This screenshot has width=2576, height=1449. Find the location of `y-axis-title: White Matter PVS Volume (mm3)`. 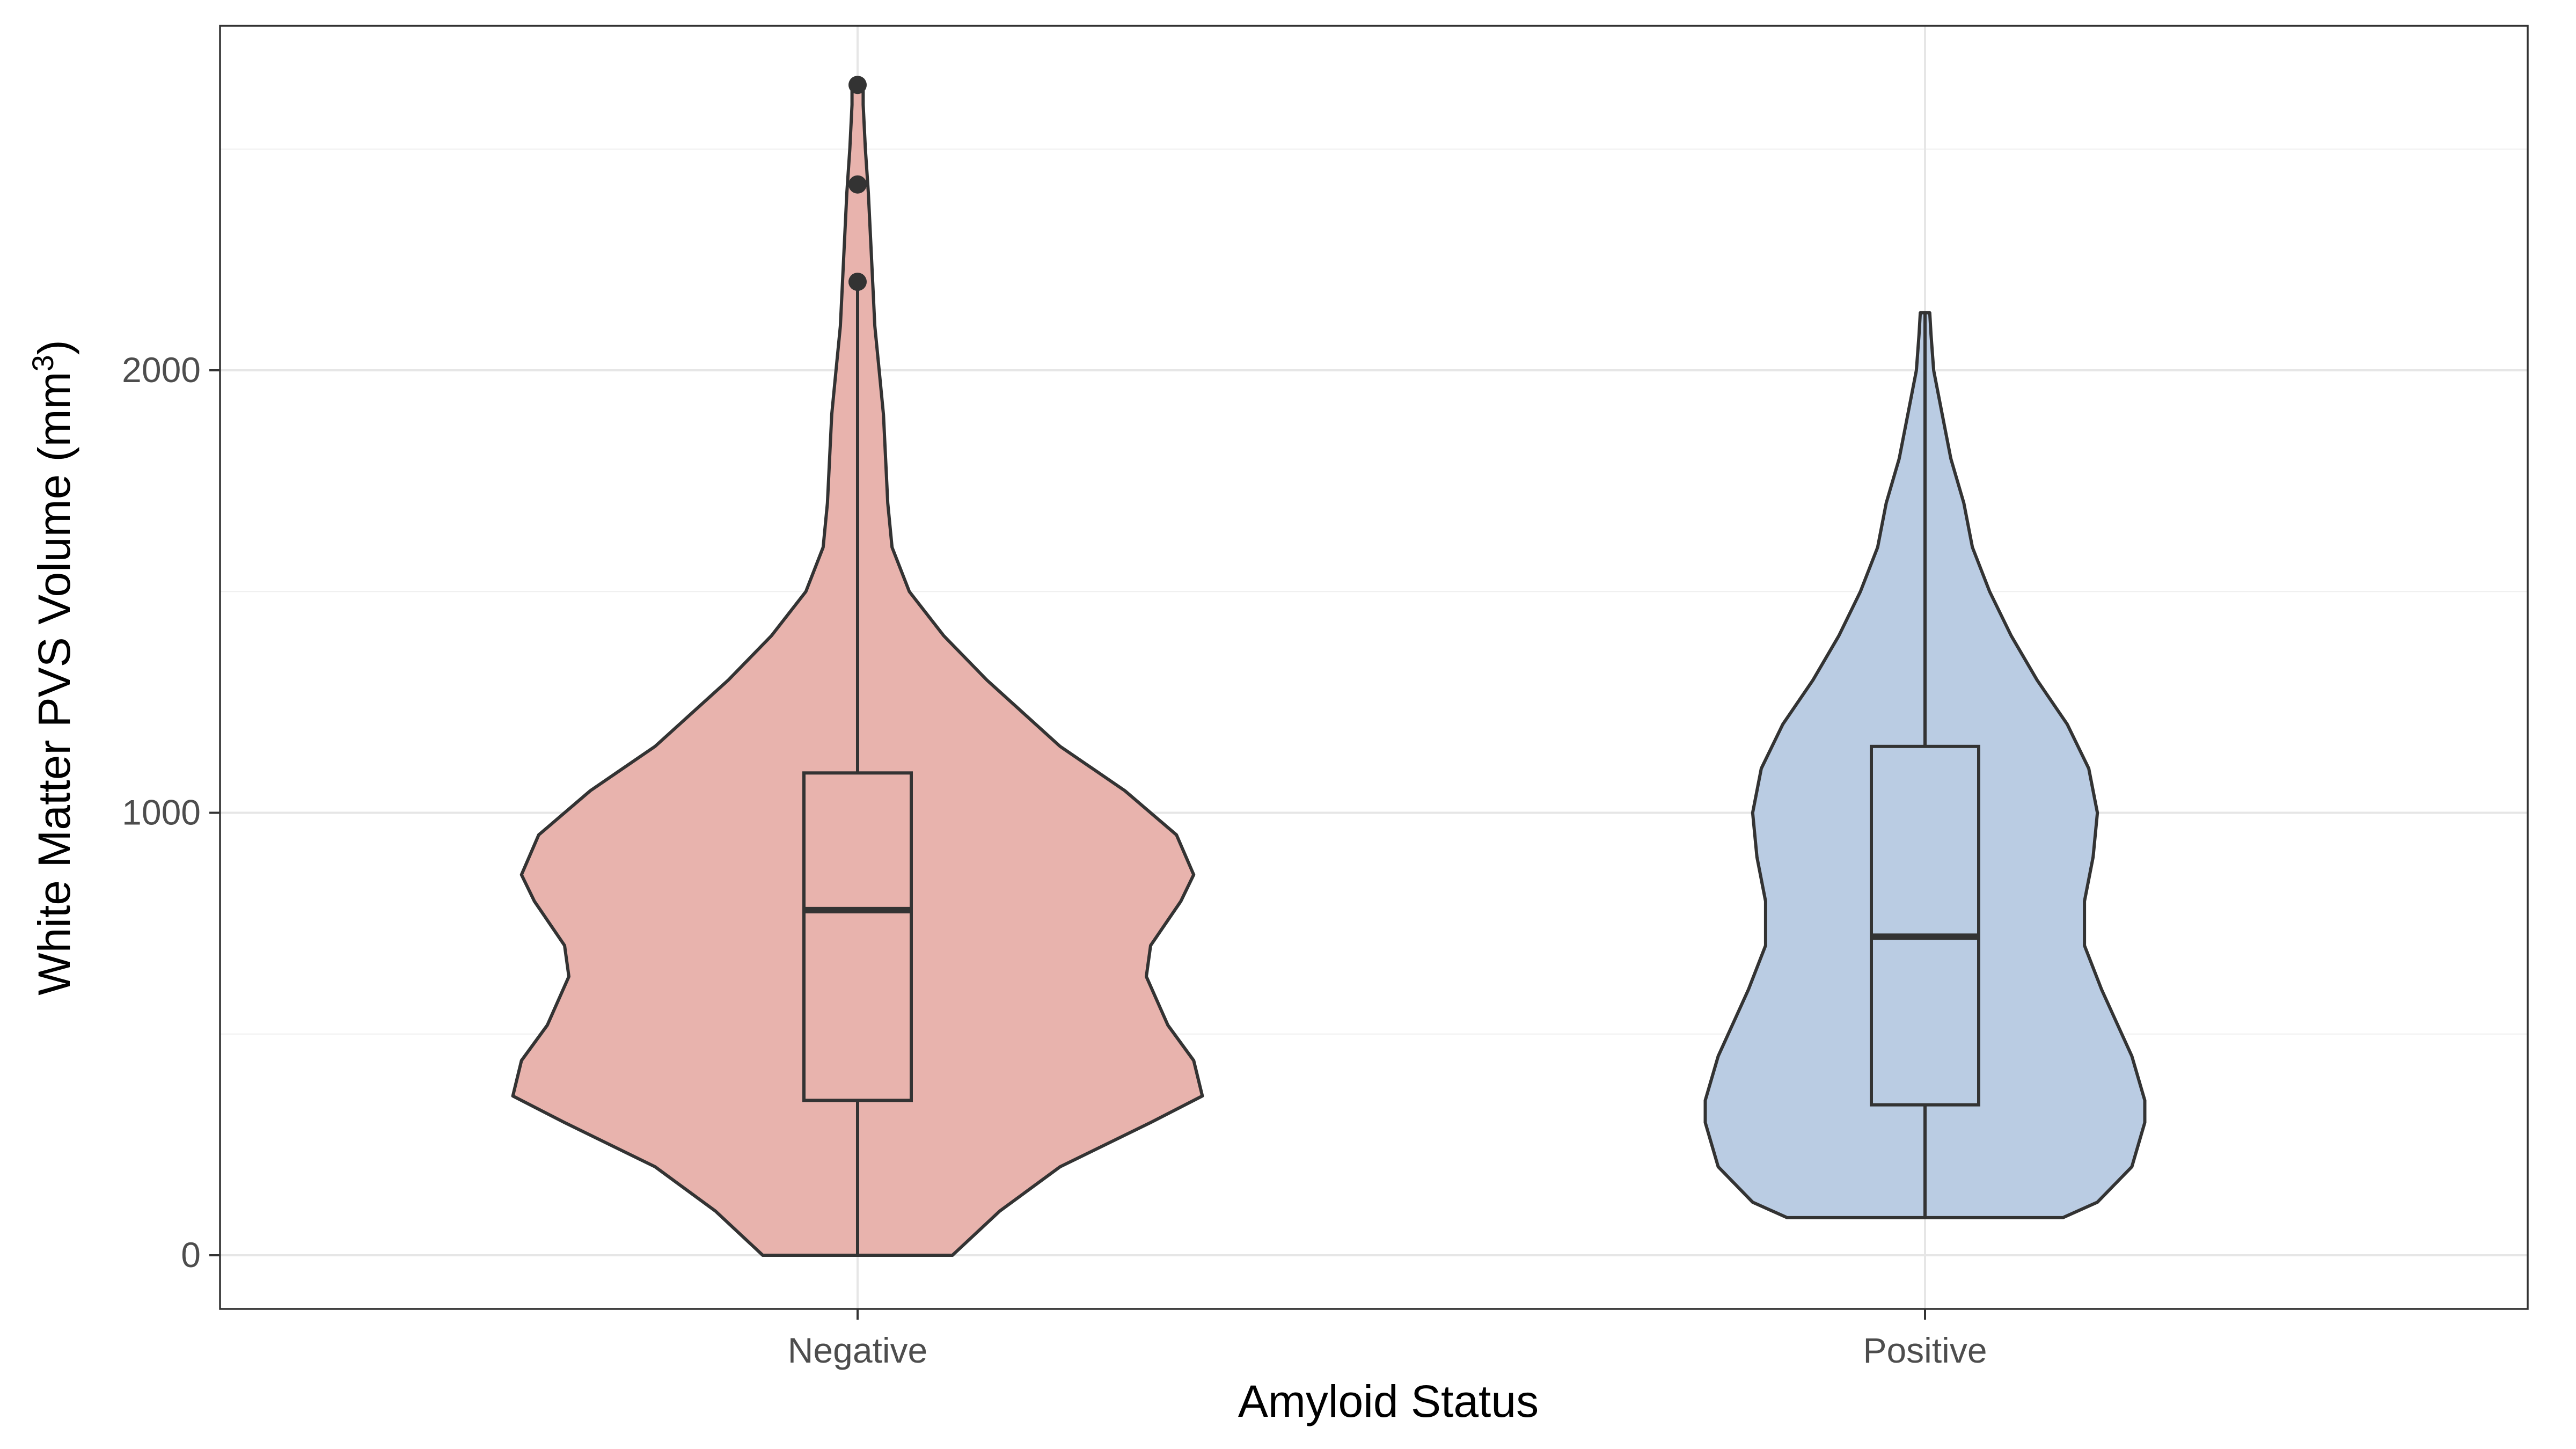

y-axis-title: White Matter PVS Volume (mm3) is located at coordinates (53, 667).